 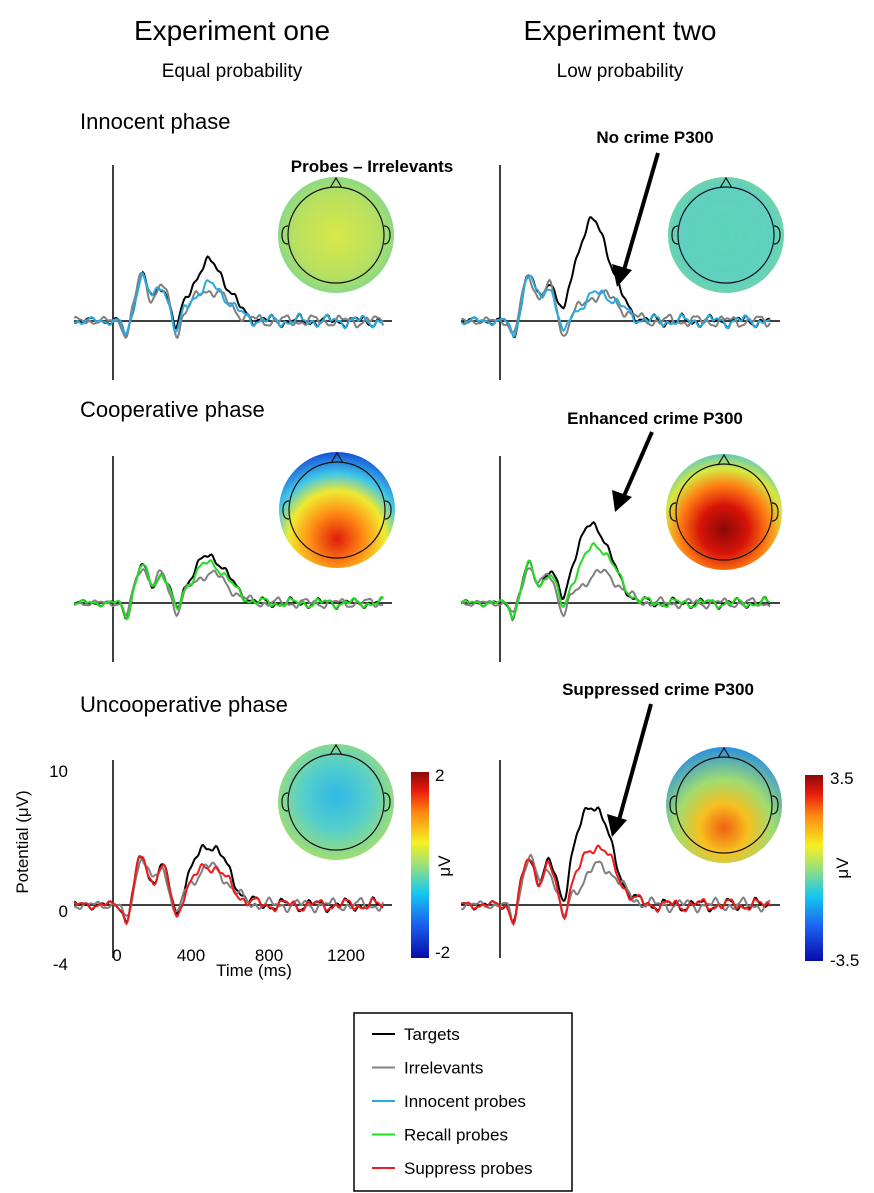 I want to click on colorbar-2-unit: μV, so click(x=842, y=868).